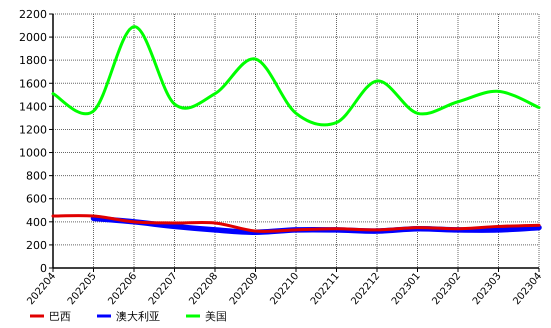 This screenshot has width=551, height=328. I want to click on y-tick-label: 800, so click(36, 176).